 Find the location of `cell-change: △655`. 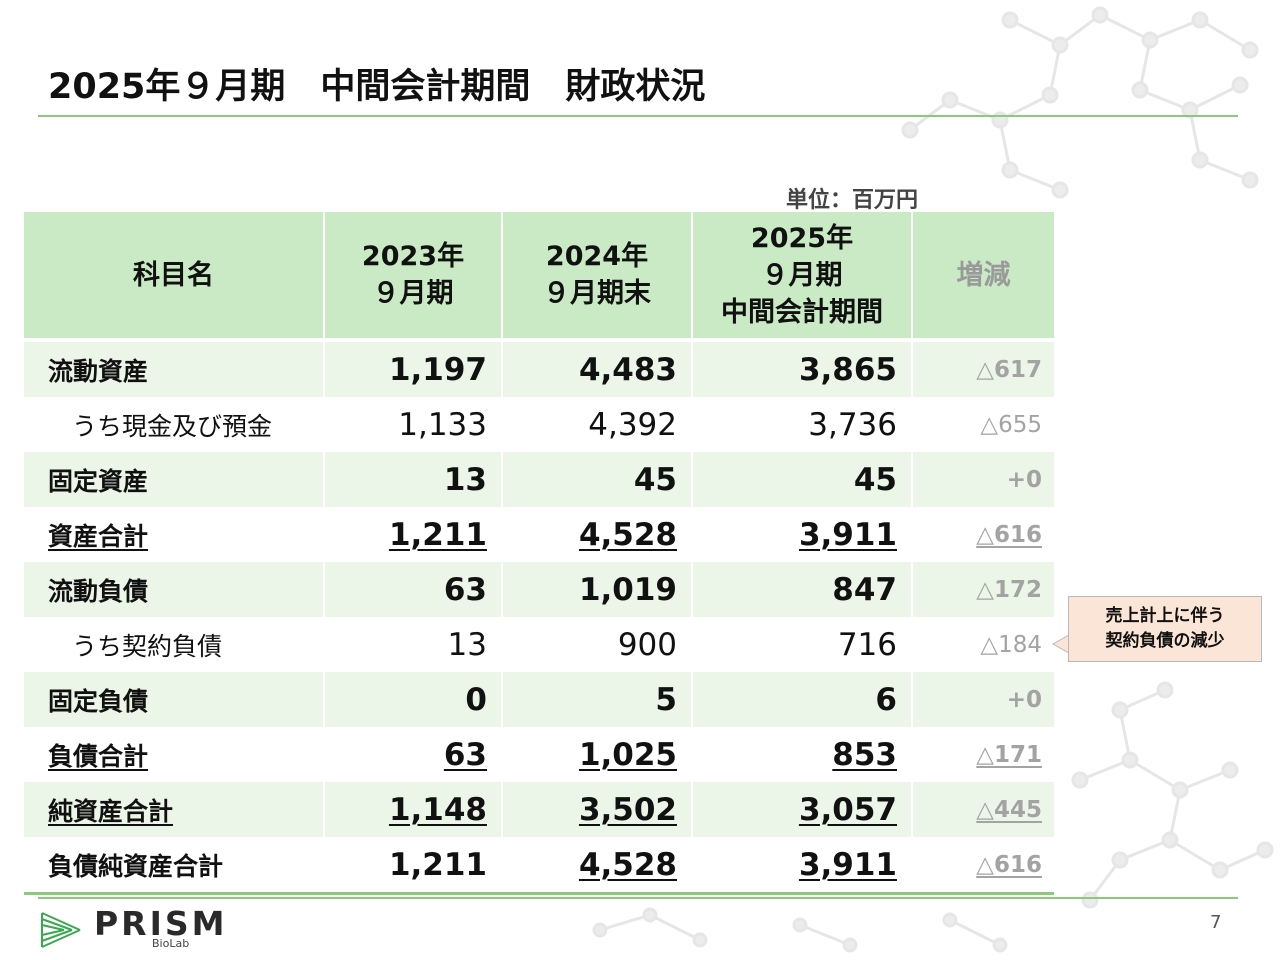

cell-change: △655 is located at coordinates (983, 424).